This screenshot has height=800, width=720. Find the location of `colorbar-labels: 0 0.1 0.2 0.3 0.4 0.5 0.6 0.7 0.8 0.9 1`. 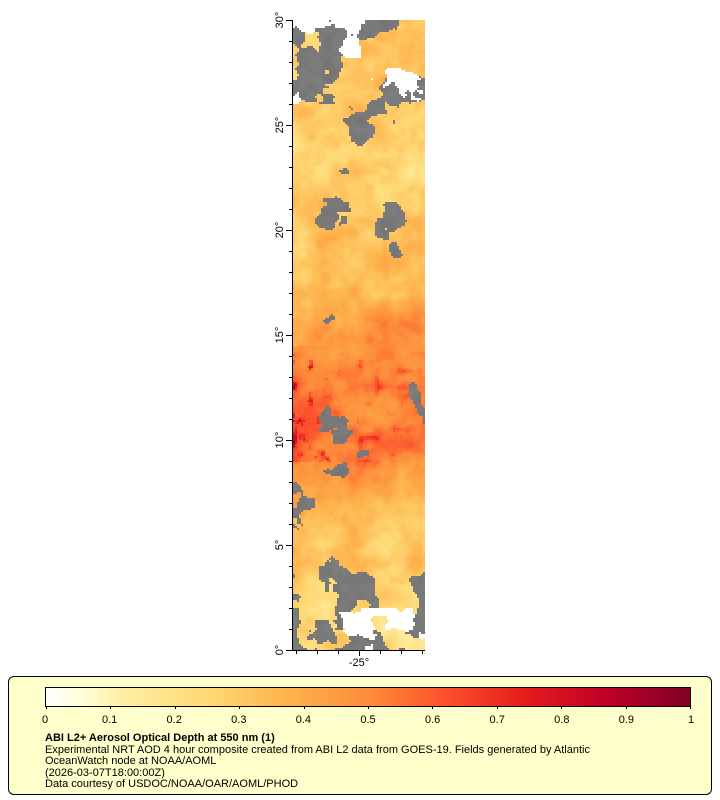

colorbar-labels: 0 0.1 0.2 0.3 0.4 0.5 0.6 0.7 0.8 0.9 1 is located at coordinates (368, 720).